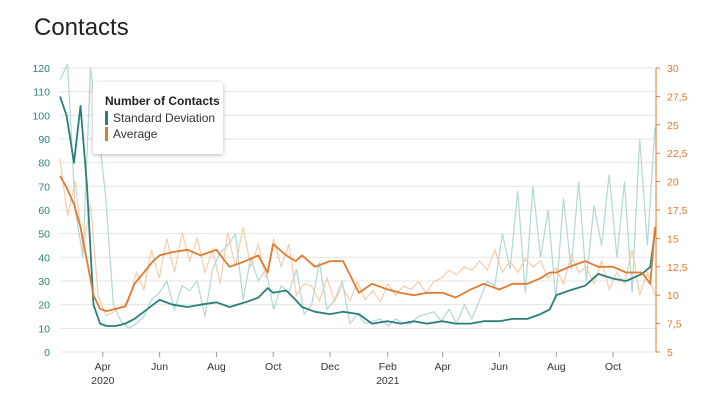 This screenshot has height=416, width=720. What do you see at coordinates (677, 97) in the screenshot?
I see `y-right-tick-label: 27,5` at bounding box center [677, 97].